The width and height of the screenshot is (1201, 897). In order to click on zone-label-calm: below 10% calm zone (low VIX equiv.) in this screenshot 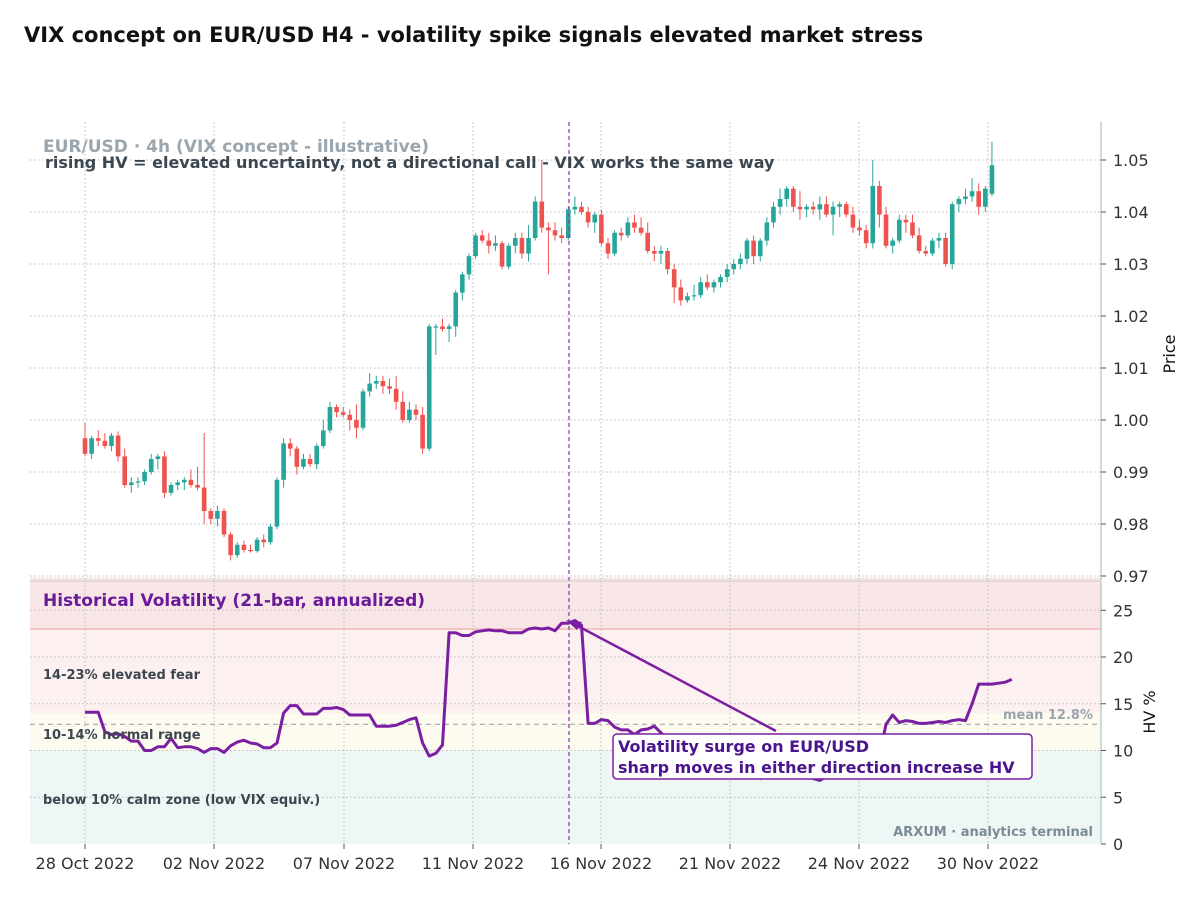, I will do `click(181, 800)`.